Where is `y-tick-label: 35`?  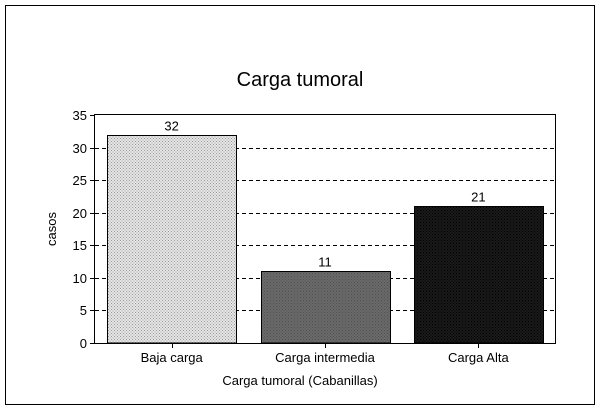
y-tick-label: 35 is located at coordinates (80, 115).